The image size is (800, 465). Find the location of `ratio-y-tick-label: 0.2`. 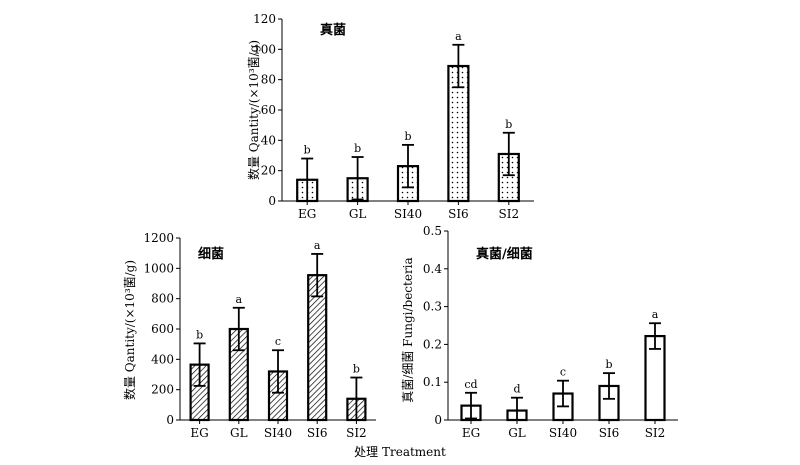

ratio-y-tick-label: 0.2 is located at coordinates (432, 344).